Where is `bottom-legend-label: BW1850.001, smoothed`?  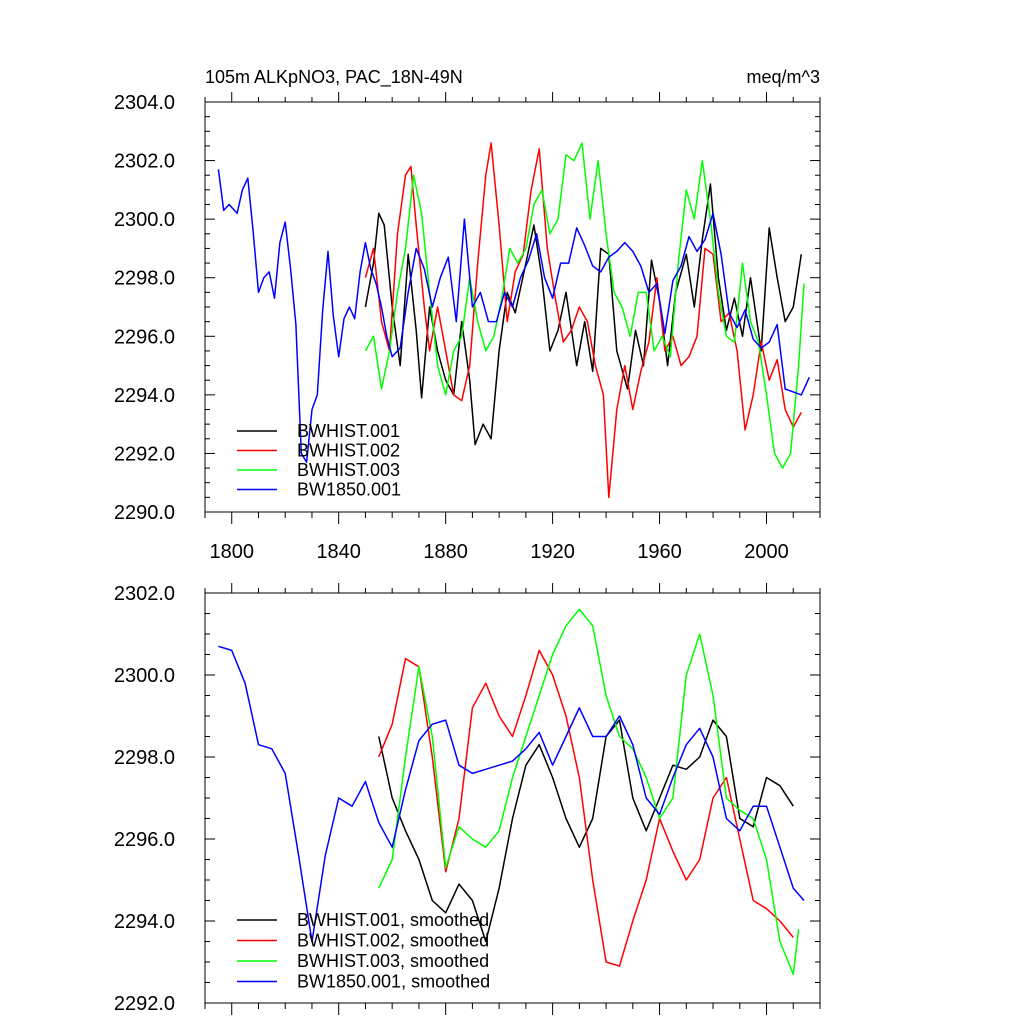
bottom-legend-label: BW1850.001, smoothed is located at coordinates (393, 982).